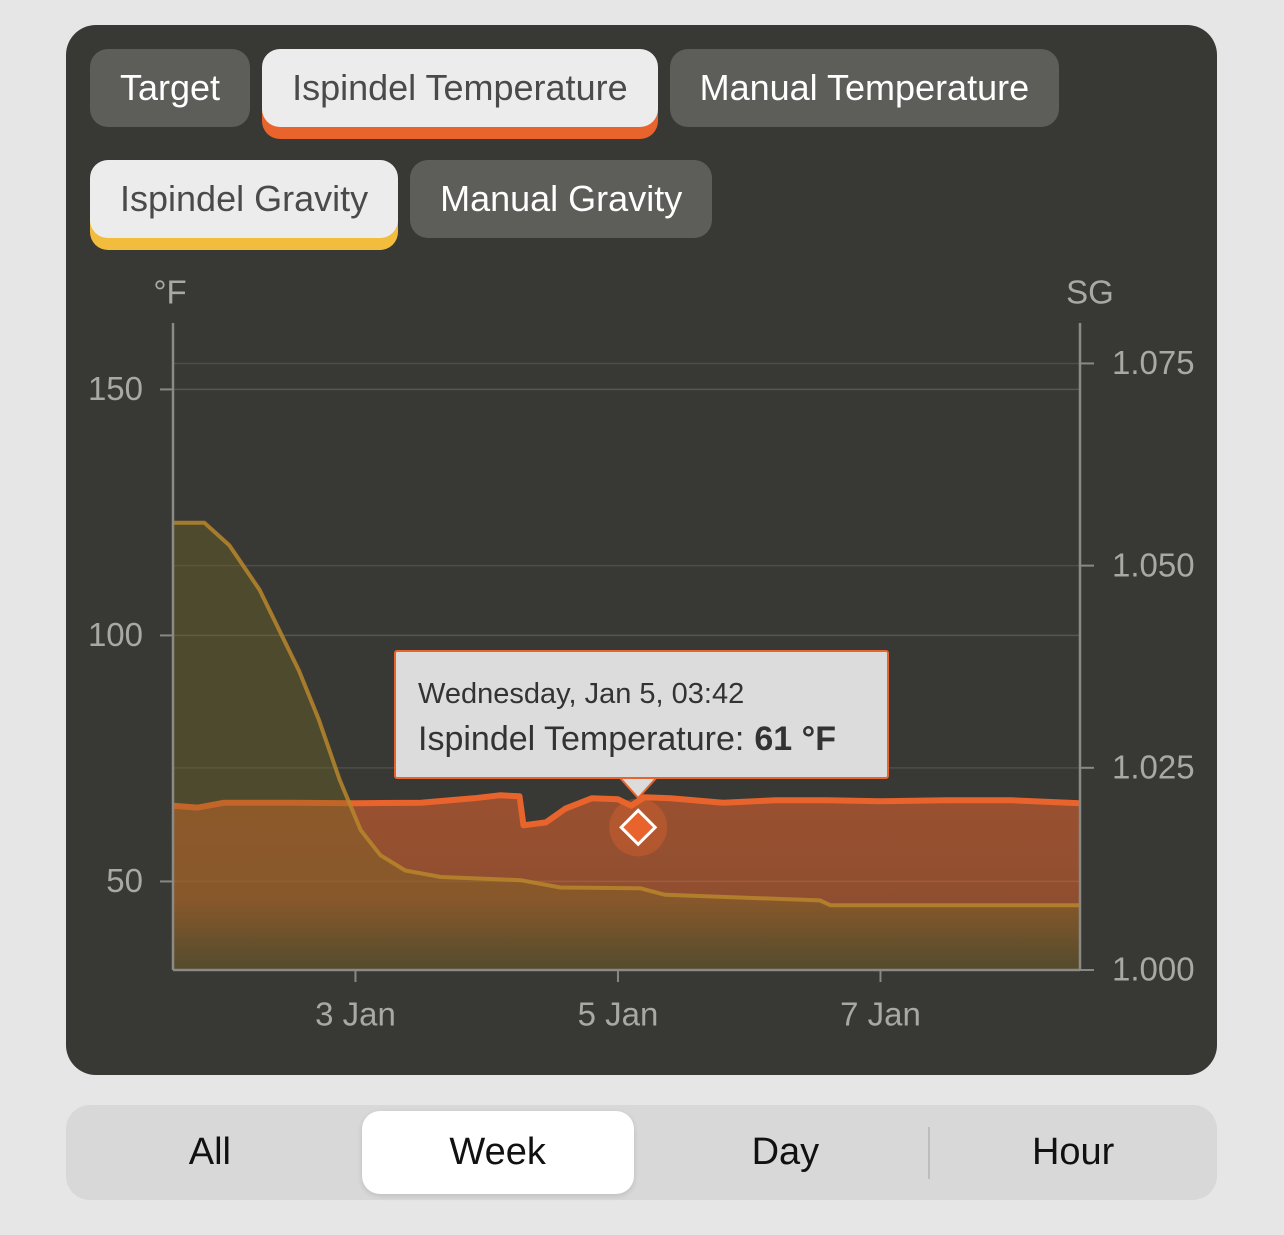 The height and width of the screenshot is (1235, 1284). I want to click on separator, so click(929, 1153).